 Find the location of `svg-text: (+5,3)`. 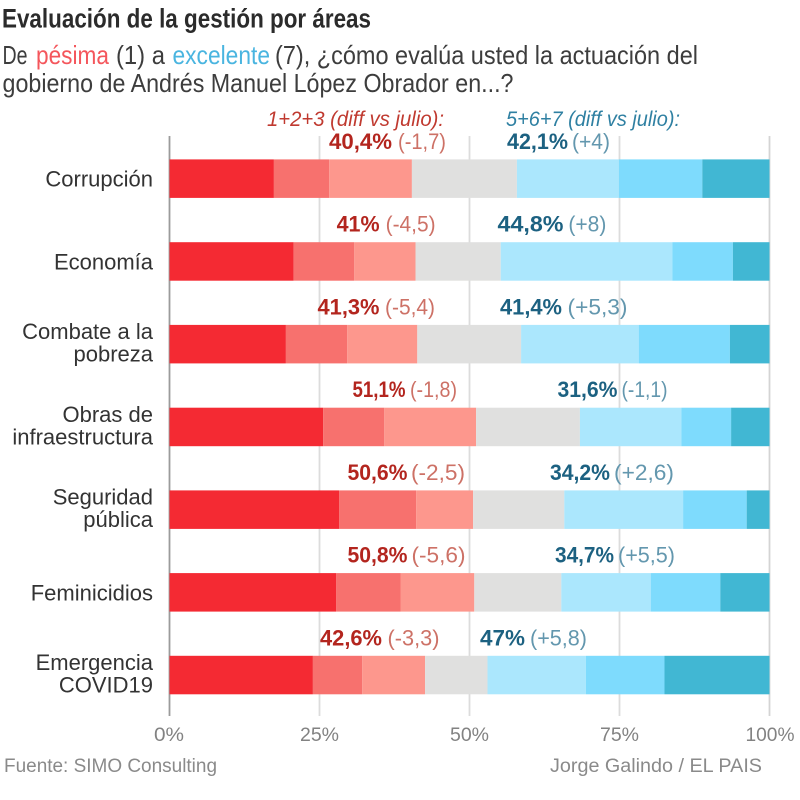

svg-text: (+5,3) is located at coordinates (598, 306).